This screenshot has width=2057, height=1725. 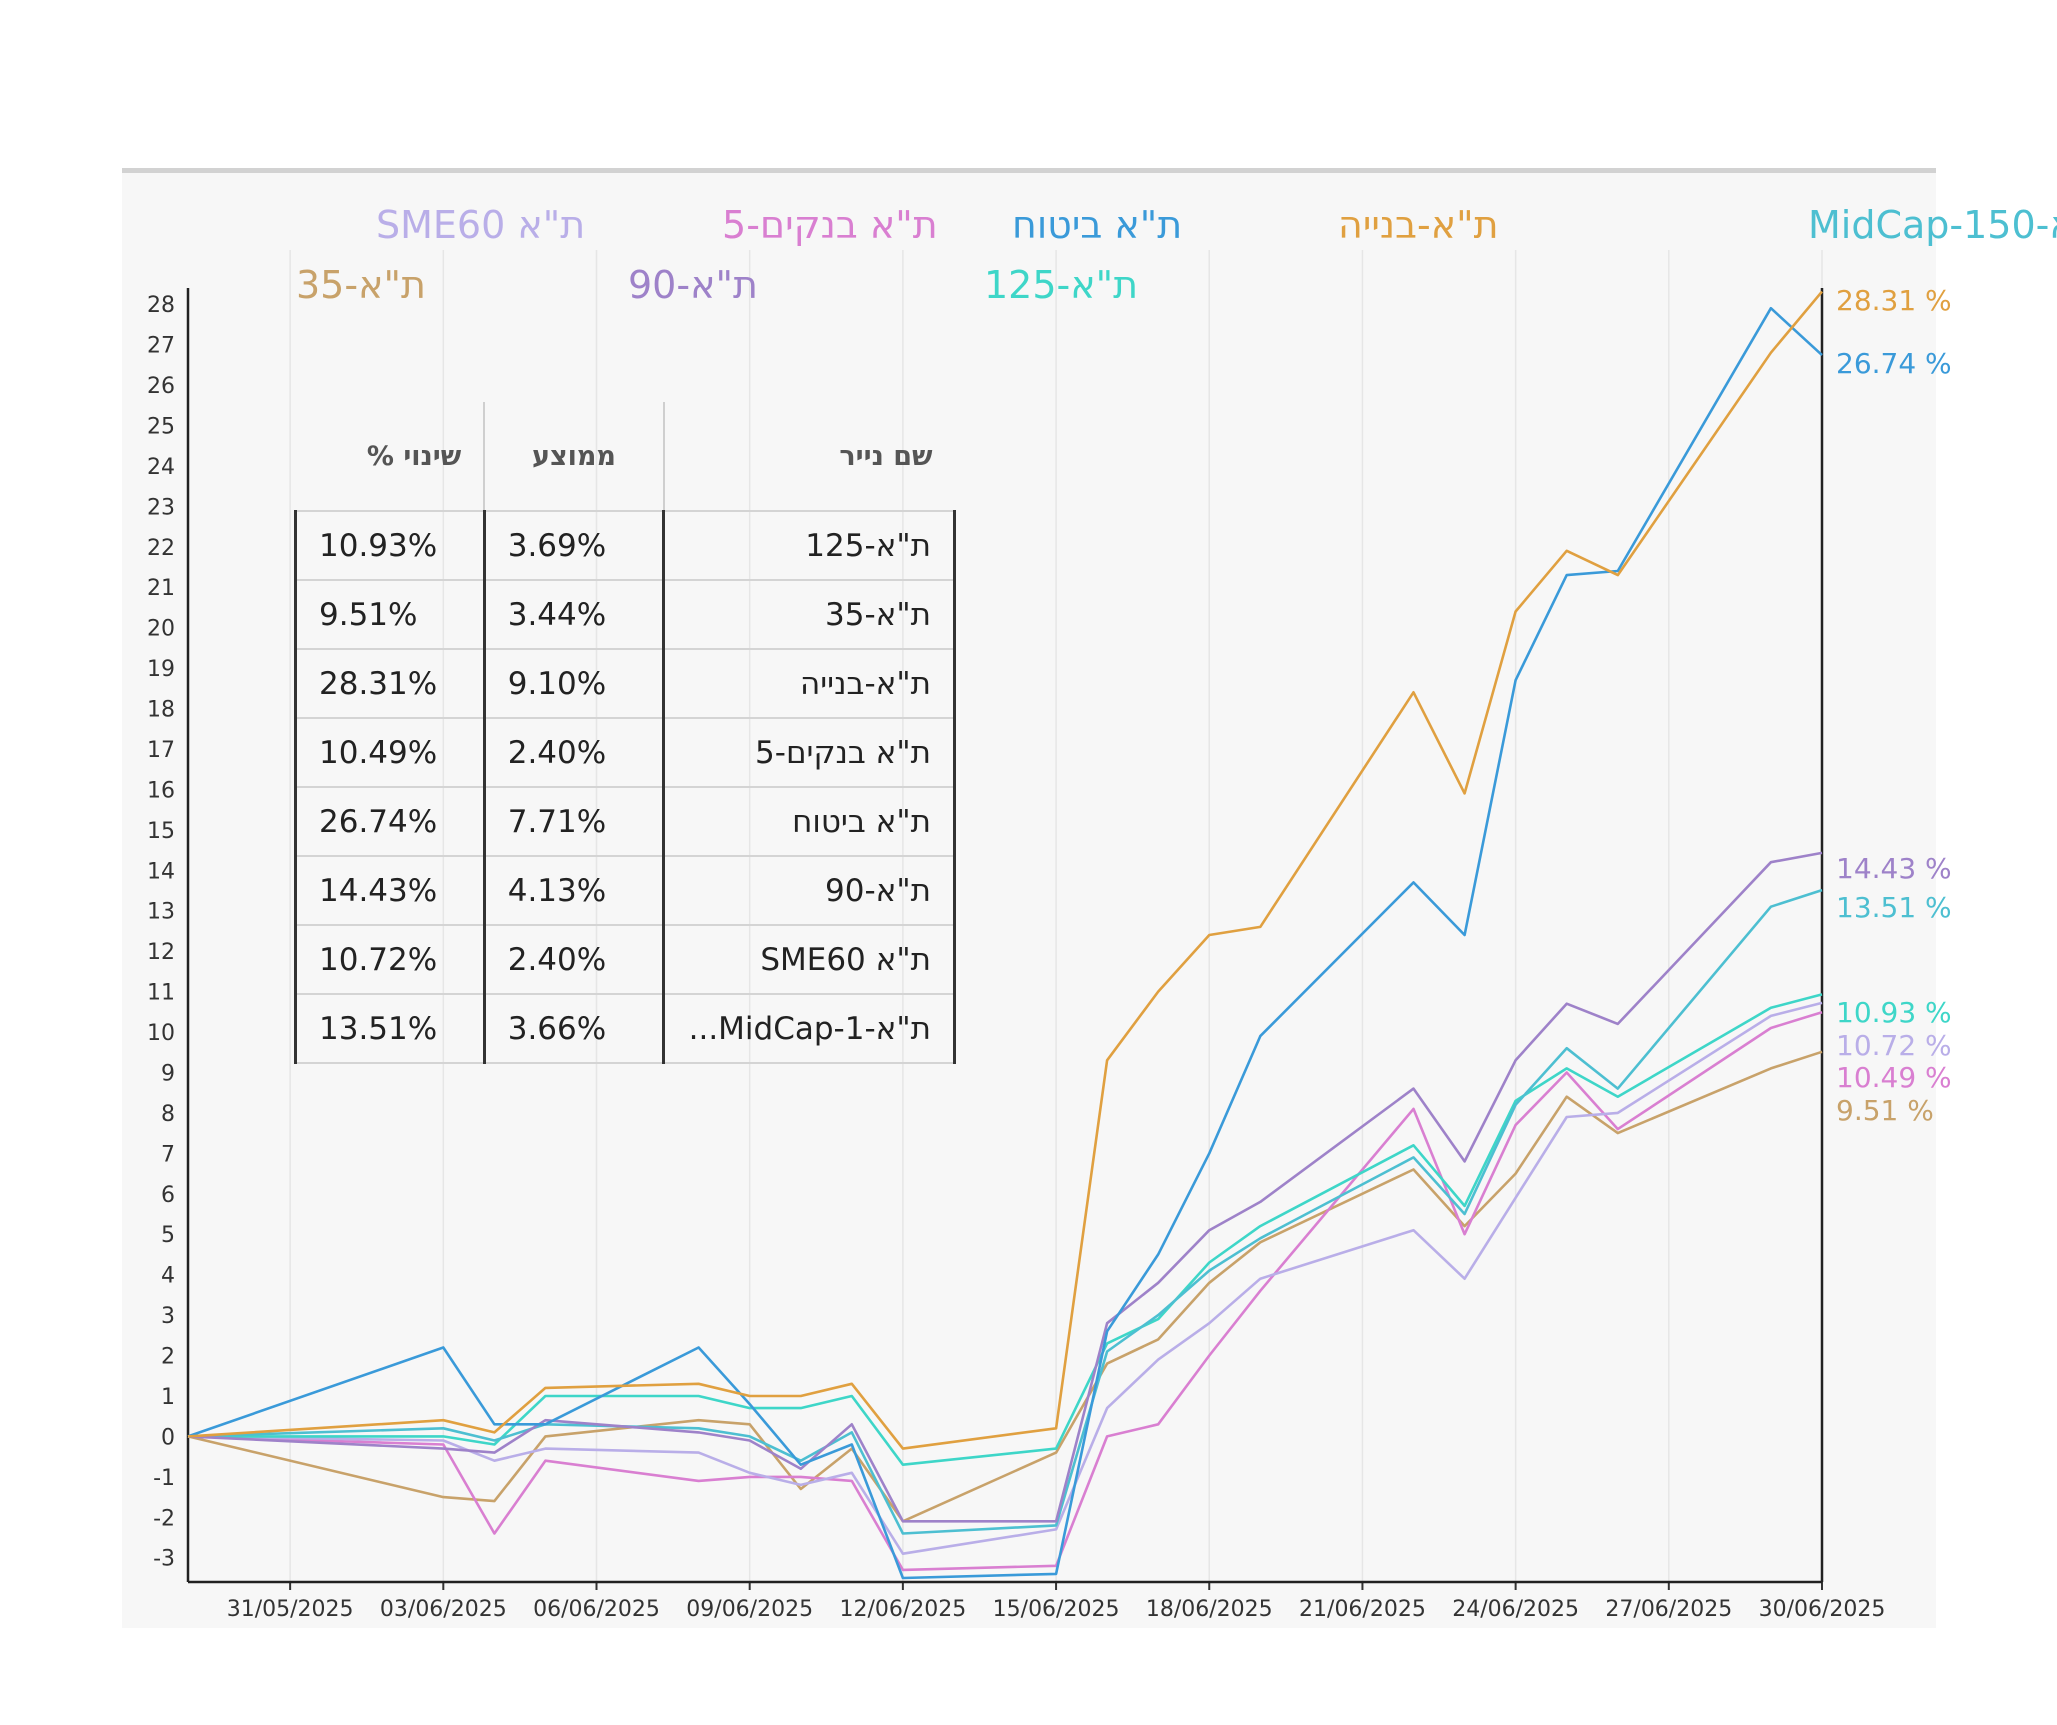 What do you see at coordinates (1894, 1012) in the screenshot?
I see `series-end-label: 10.93 %` at bounding box center [1894, 1012].